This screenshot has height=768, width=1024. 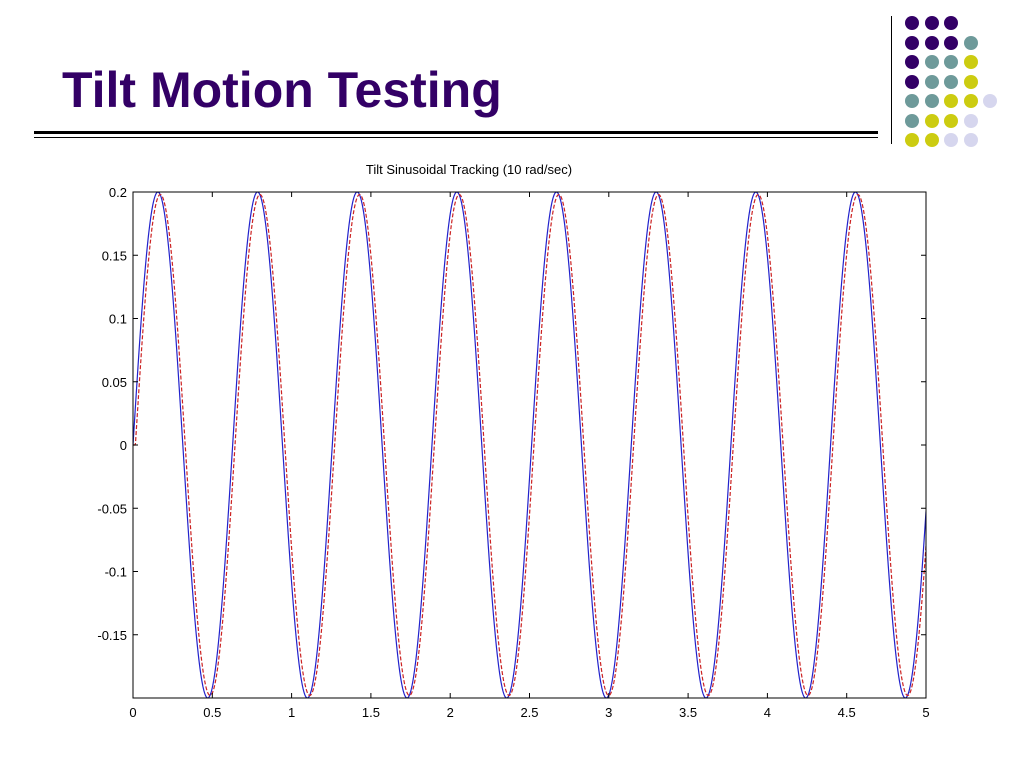 I want to click on y-tick-label: -0.1, so click(x=116, y=572).